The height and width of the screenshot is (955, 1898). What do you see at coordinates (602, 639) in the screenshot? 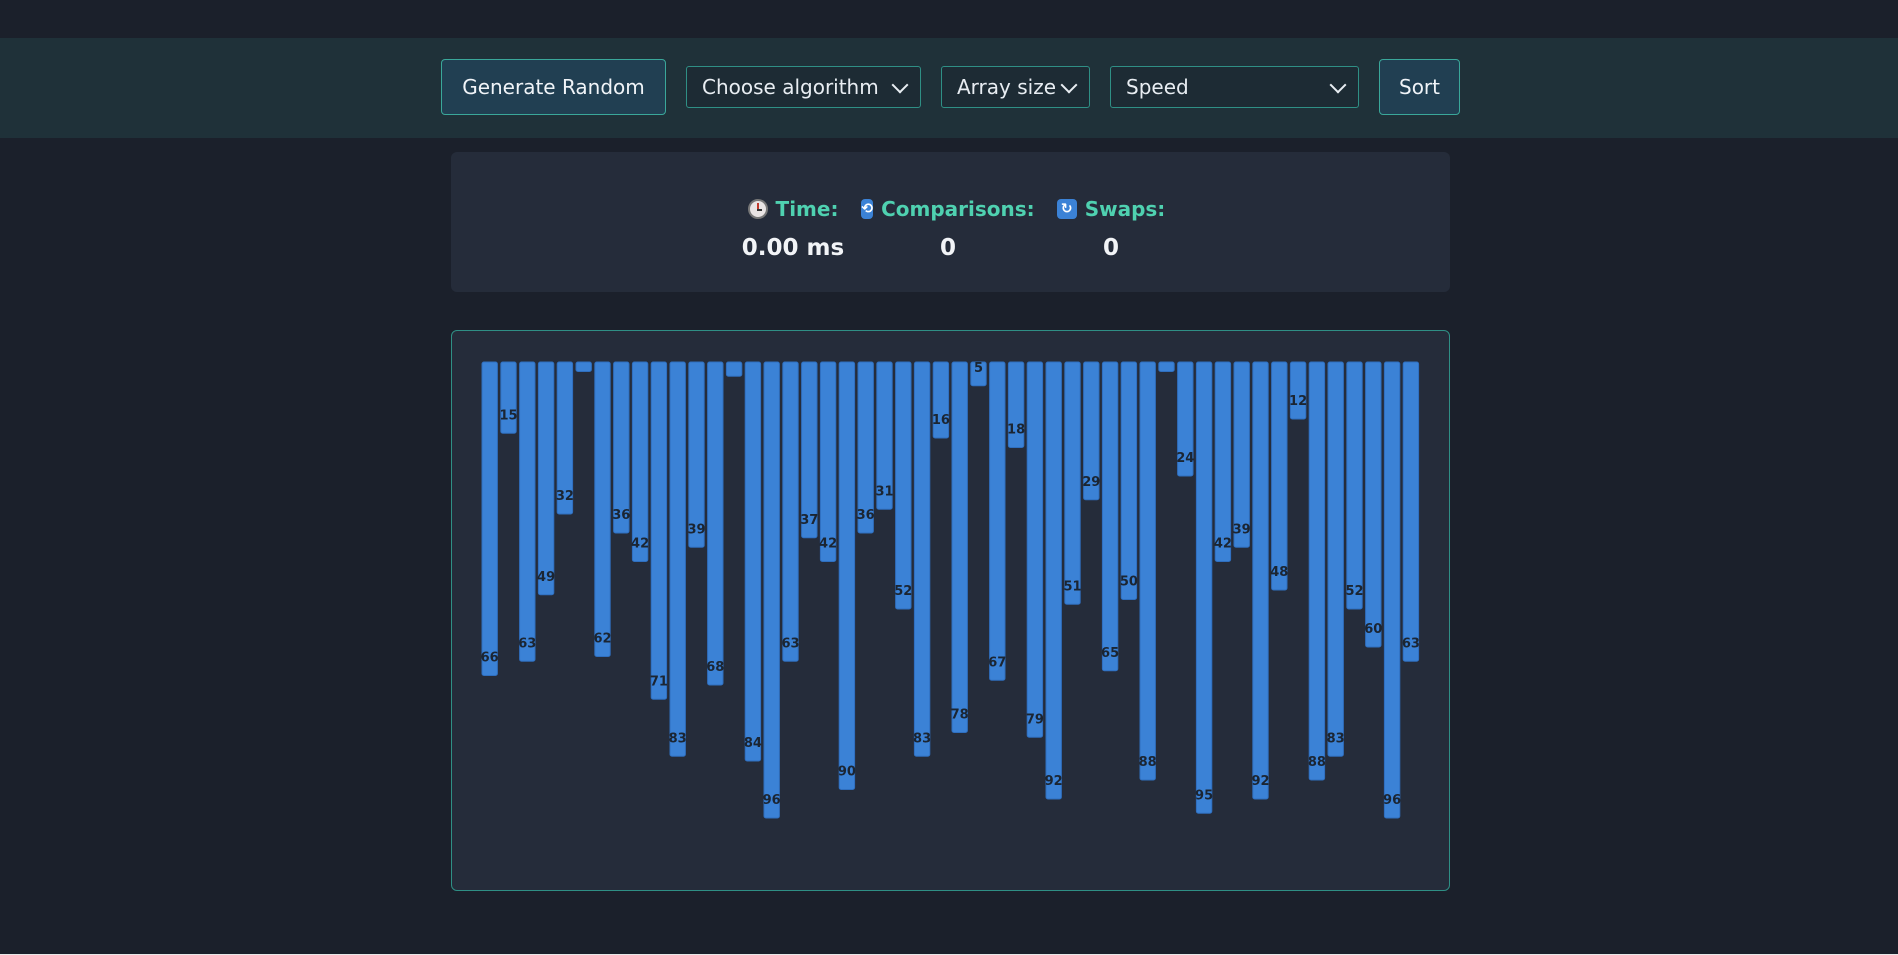
I see `bar-value-label: 62` at bounding box center [602, 639].